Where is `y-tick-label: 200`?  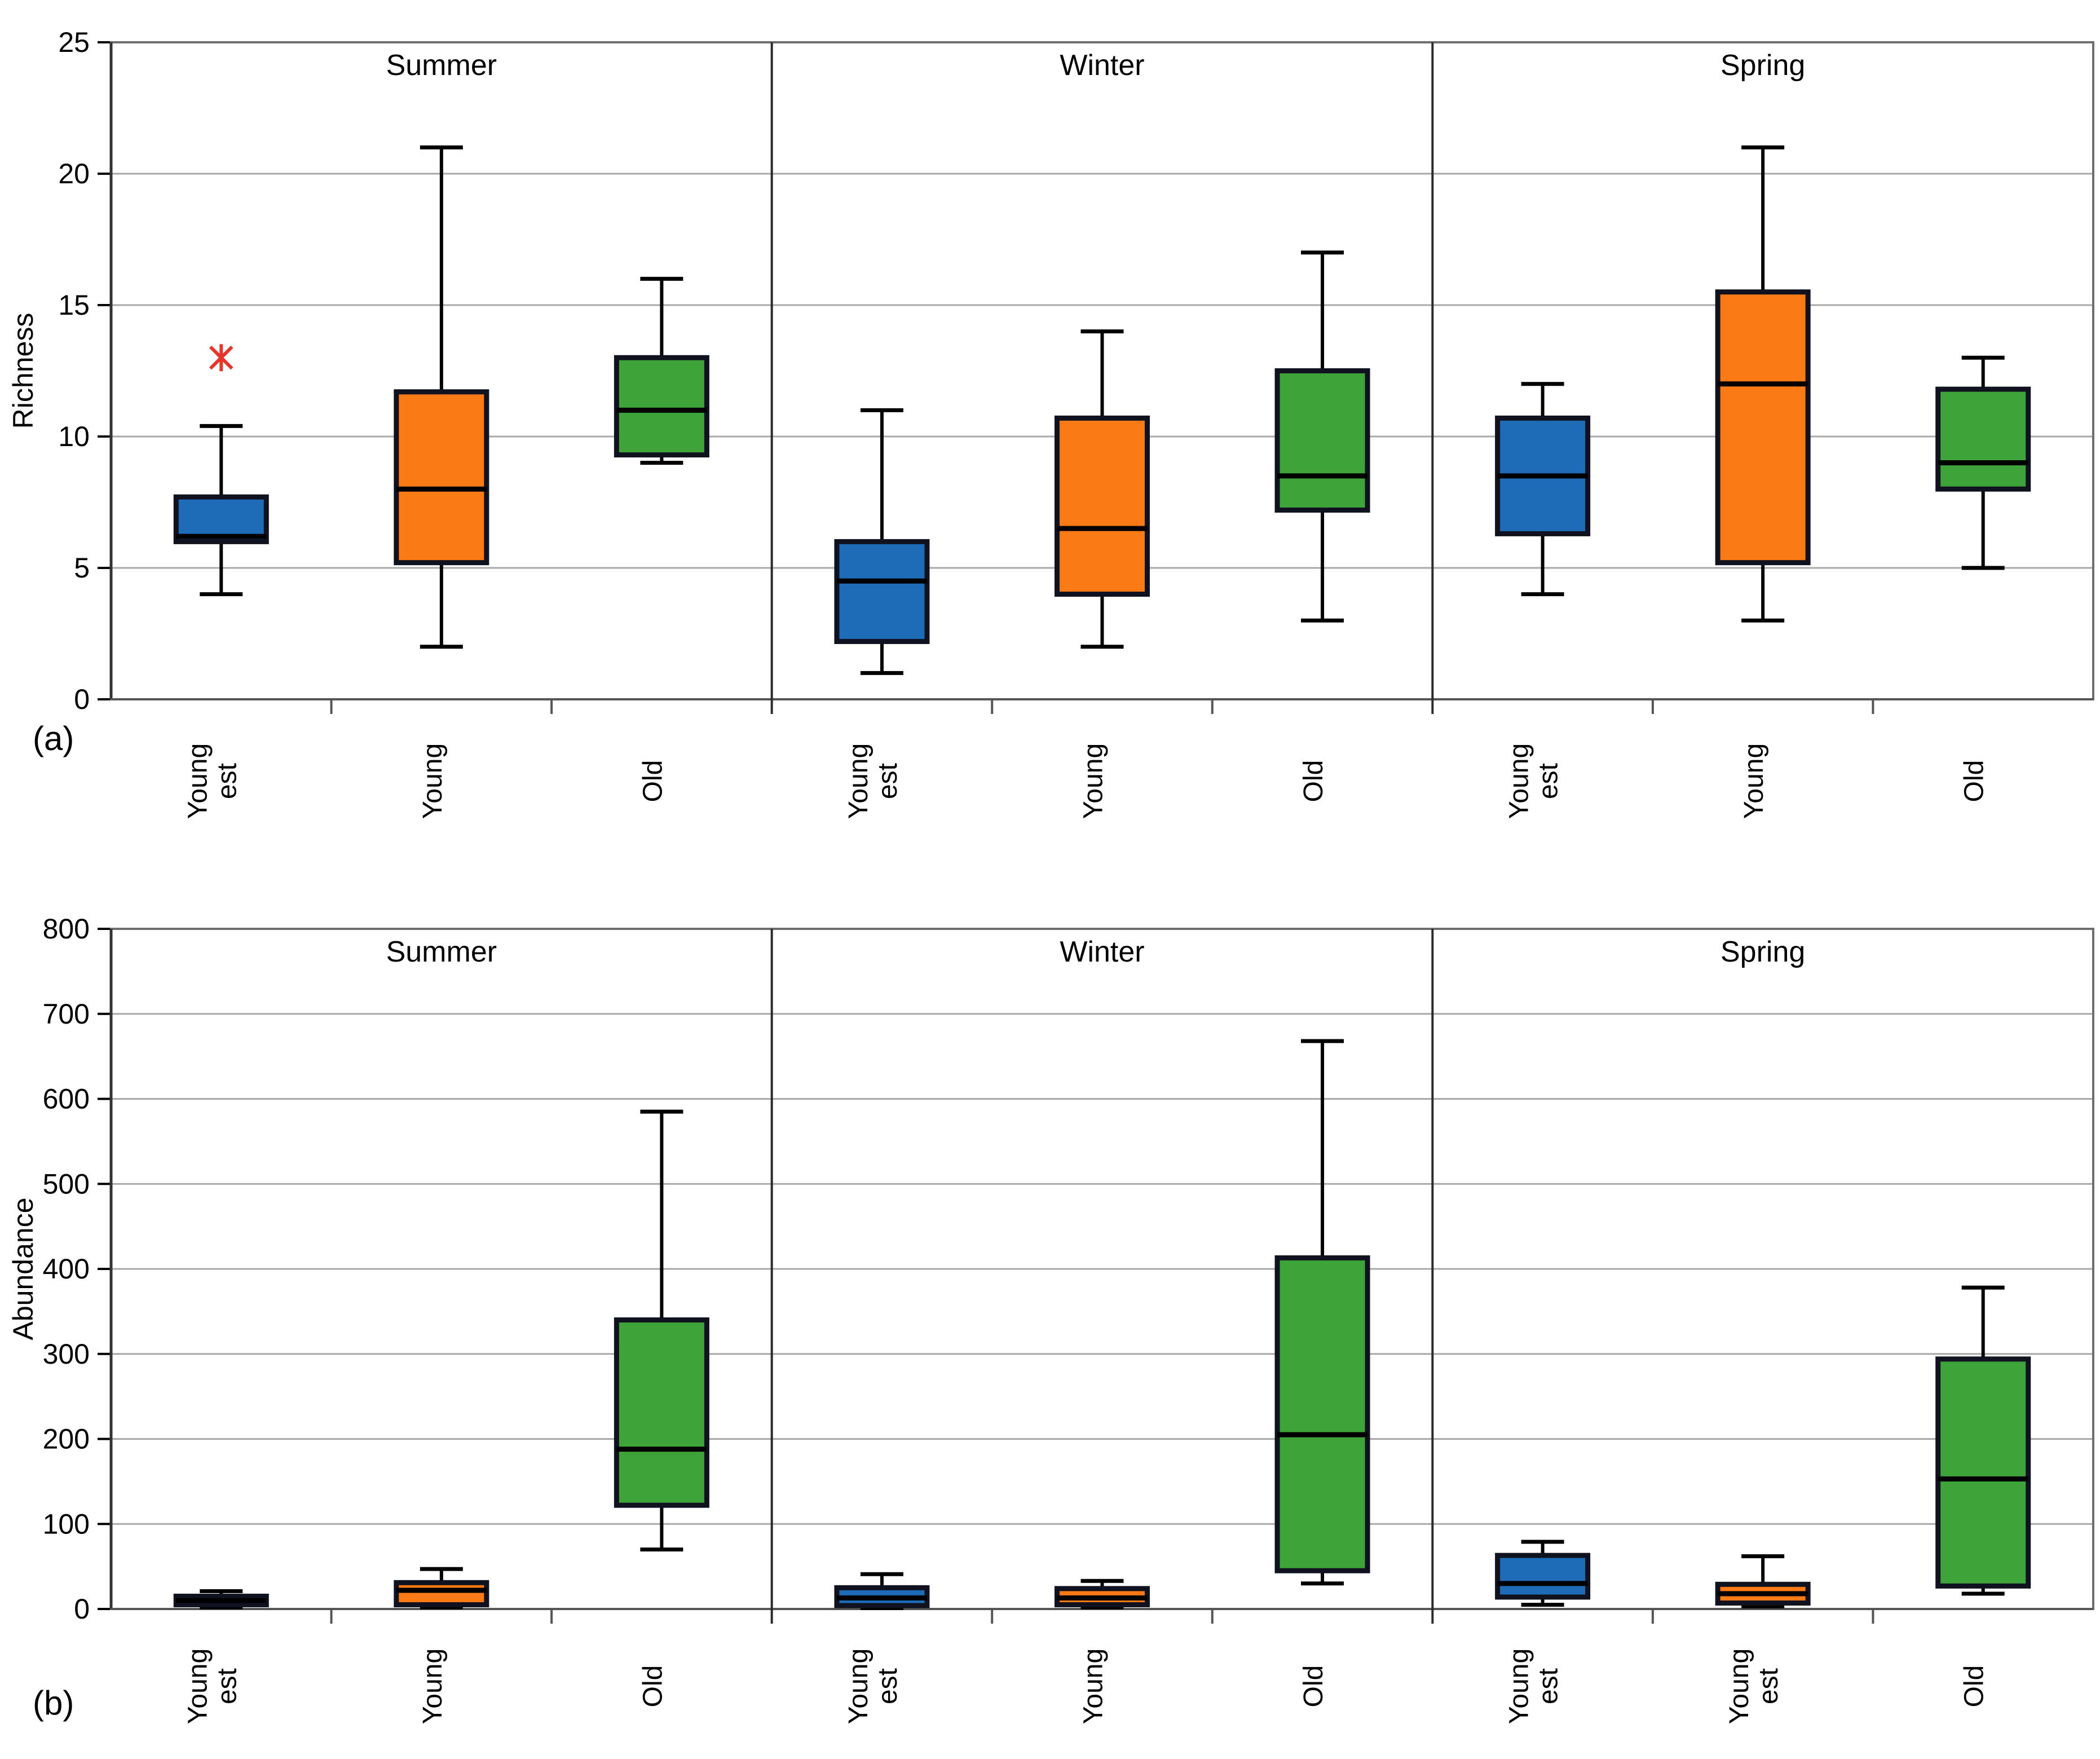
y-tick-label: 200 is located at coordinates (67, 1439).